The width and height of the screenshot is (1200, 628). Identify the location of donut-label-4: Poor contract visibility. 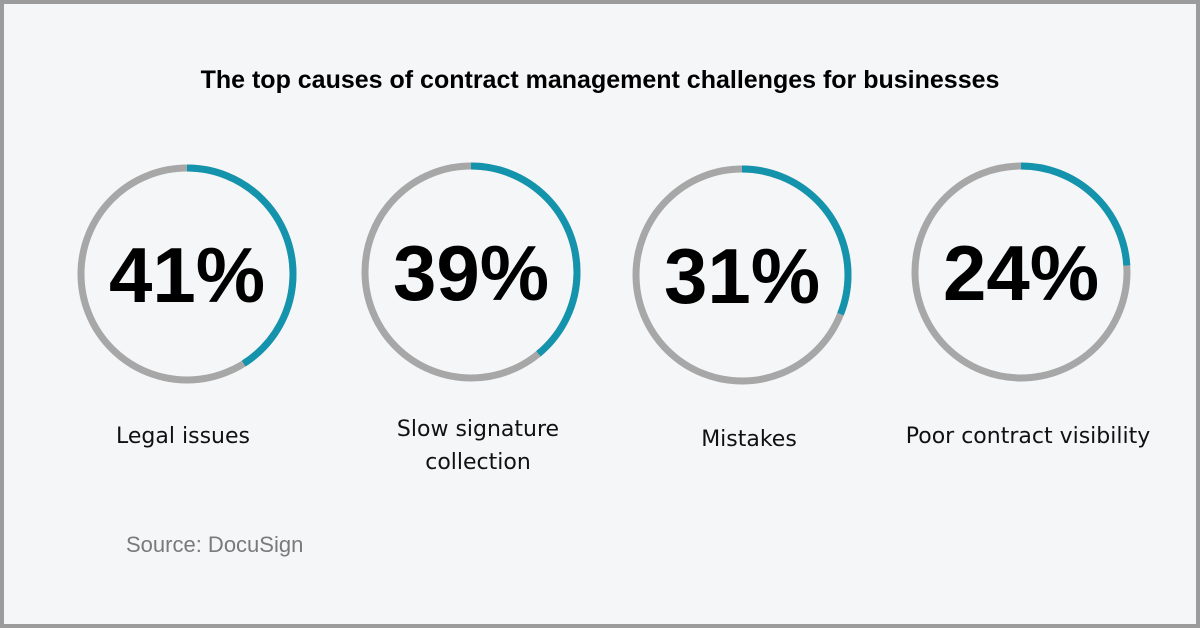
(1028, 436).